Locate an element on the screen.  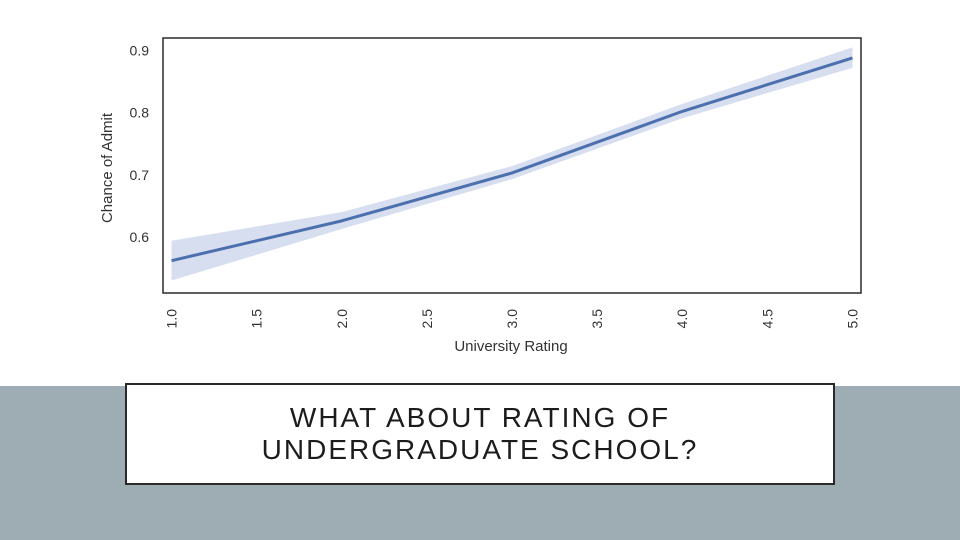
x-tick-label: 4.0 is located at coordinates (682, 319).